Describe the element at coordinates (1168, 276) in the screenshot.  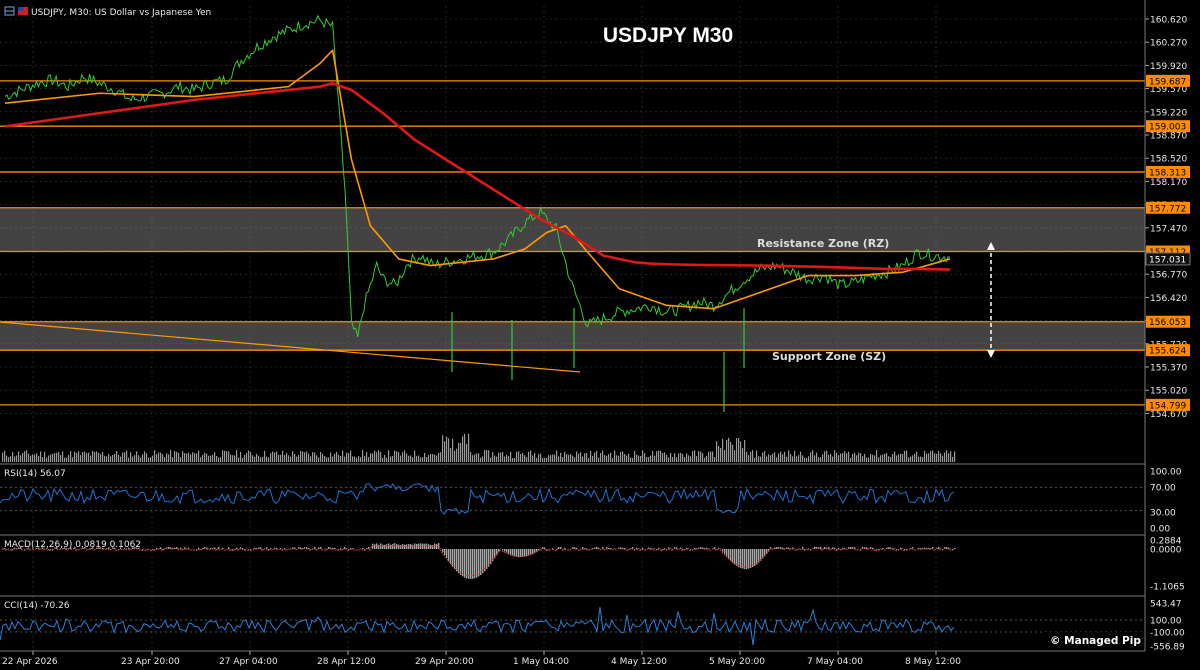
I see `price-tick-label: 156.770` at that location.